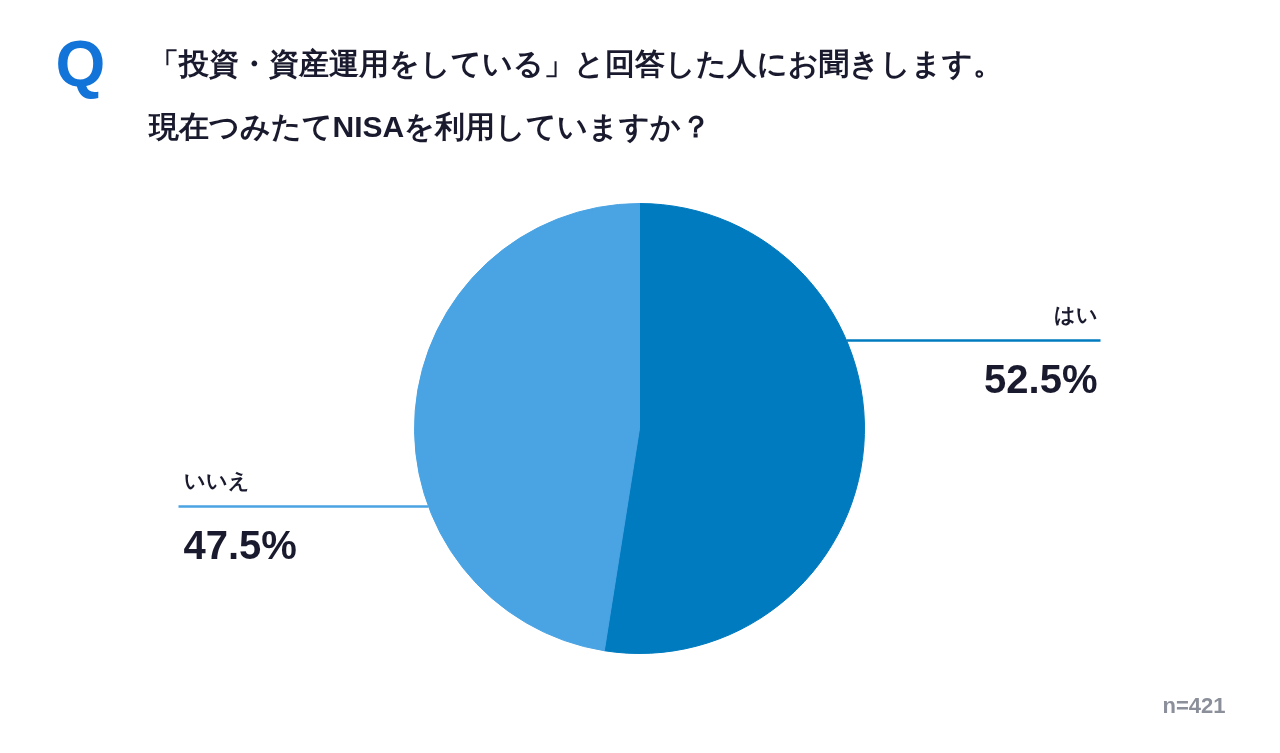 The height and width of the screenshot is (753, 1280). I want to click on data-label: 47.5%, so click(240, 544).